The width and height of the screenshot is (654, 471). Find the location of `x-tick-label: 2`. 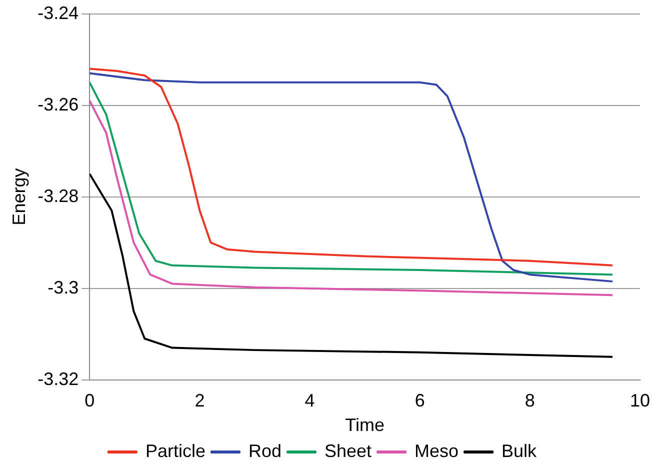

x-tick-label: 2 is located at coordinates (199, 400).